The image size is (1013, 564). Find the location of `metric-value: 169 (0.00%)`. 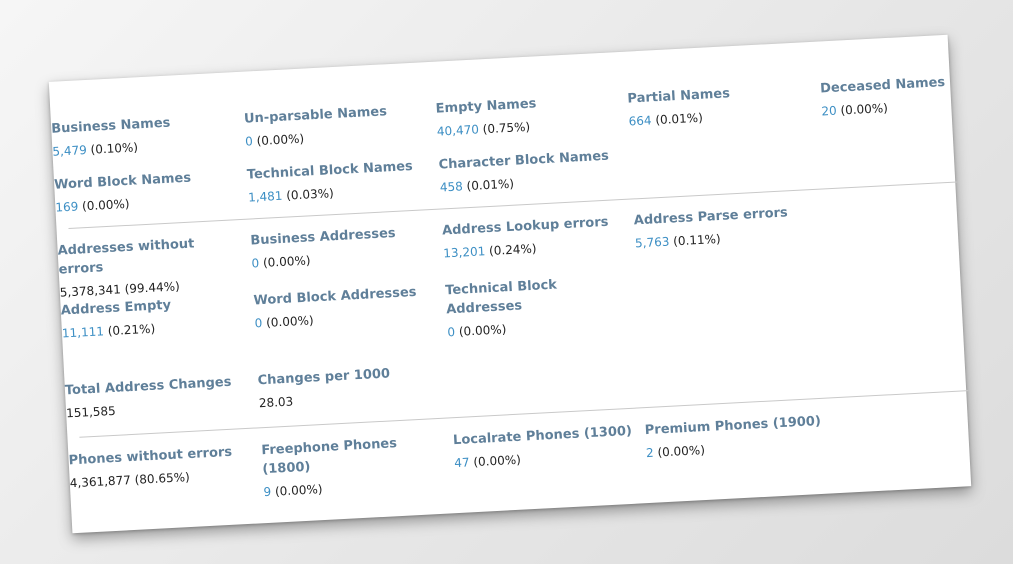

metric-value: 169 (0.00%) is located at coordinates (145, 203).